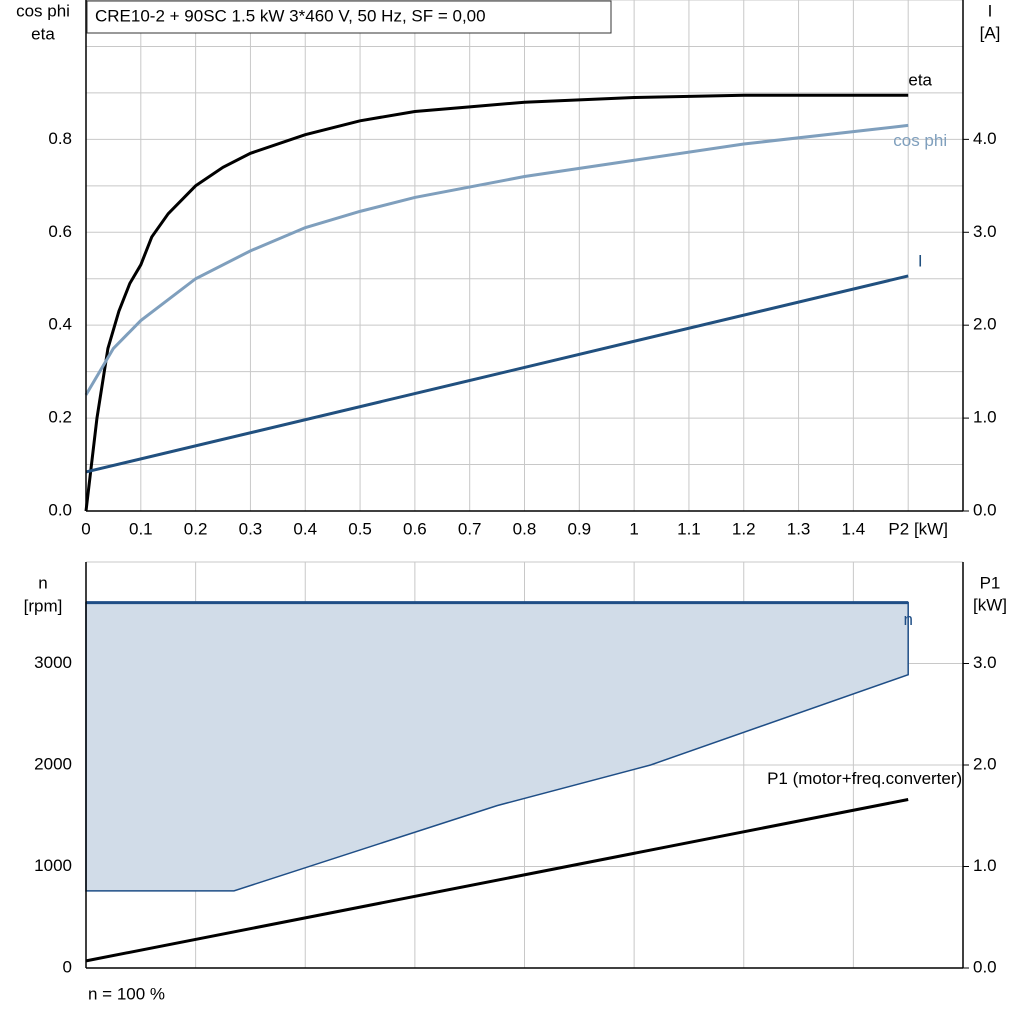  What do you see at coordinates (920, 140) in the screenshot?
I see `series-label: cos phi` at bounding box center [920, 140].